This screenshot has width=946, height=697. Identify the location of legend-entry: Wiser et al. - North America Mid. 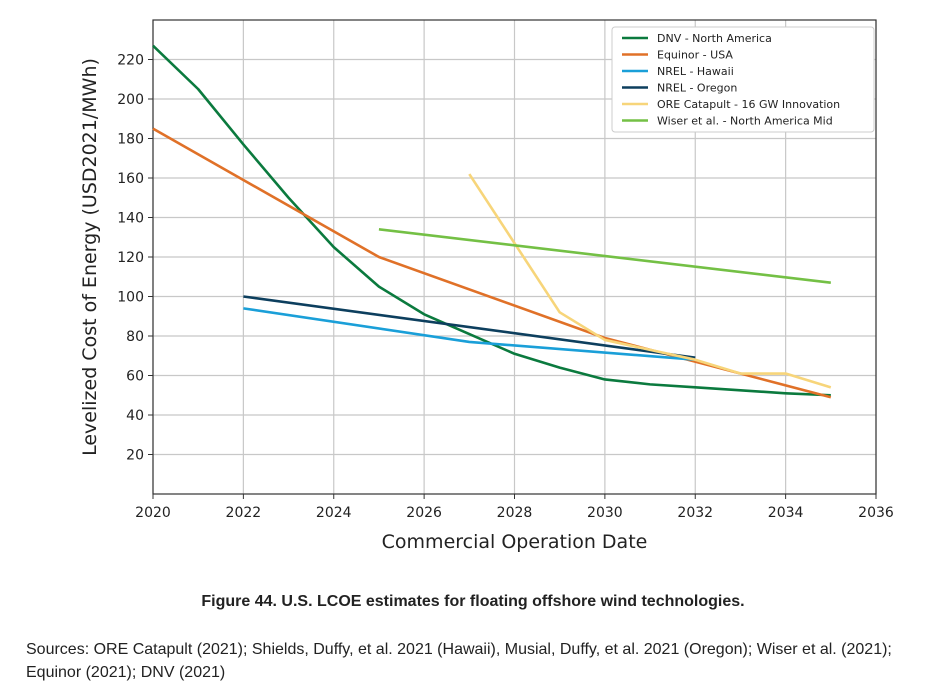
(745, 121).